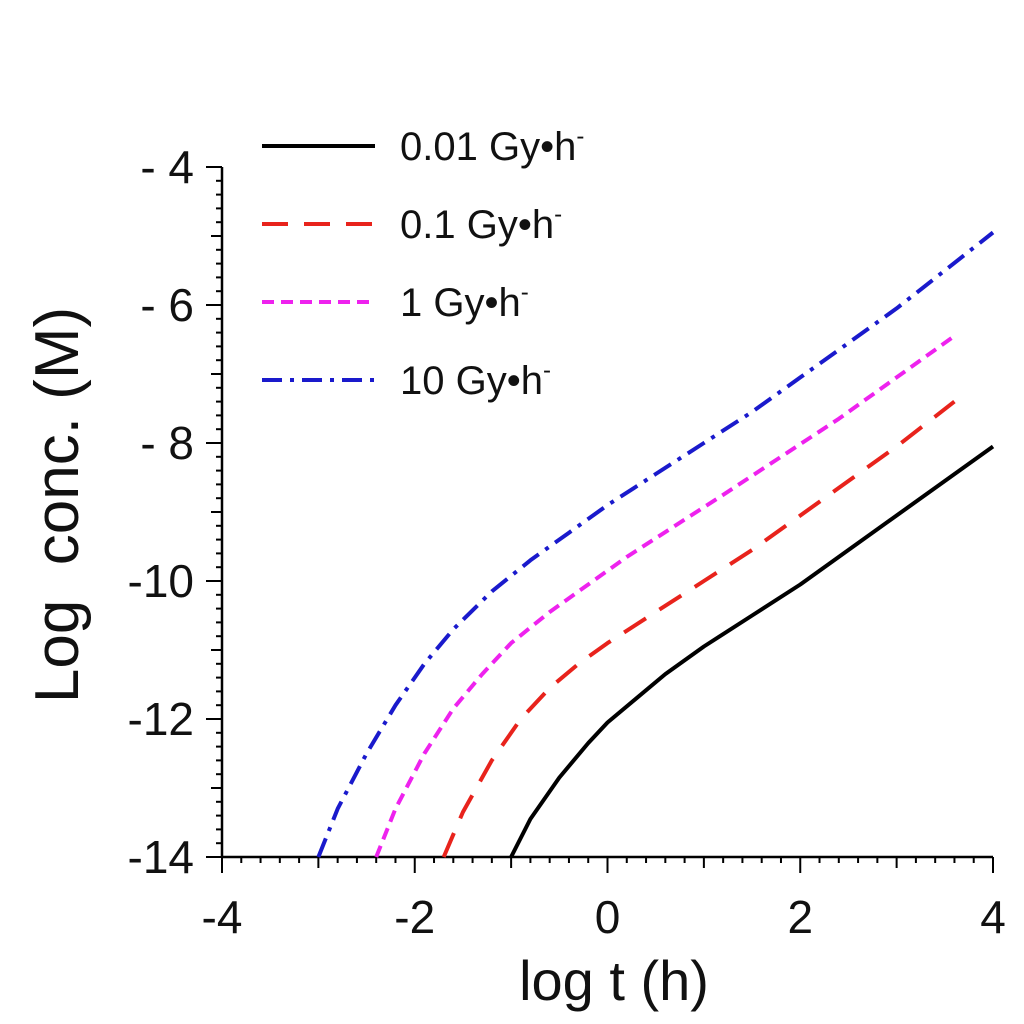  I want to click on x-tick-label: 4, so click(993, 917).